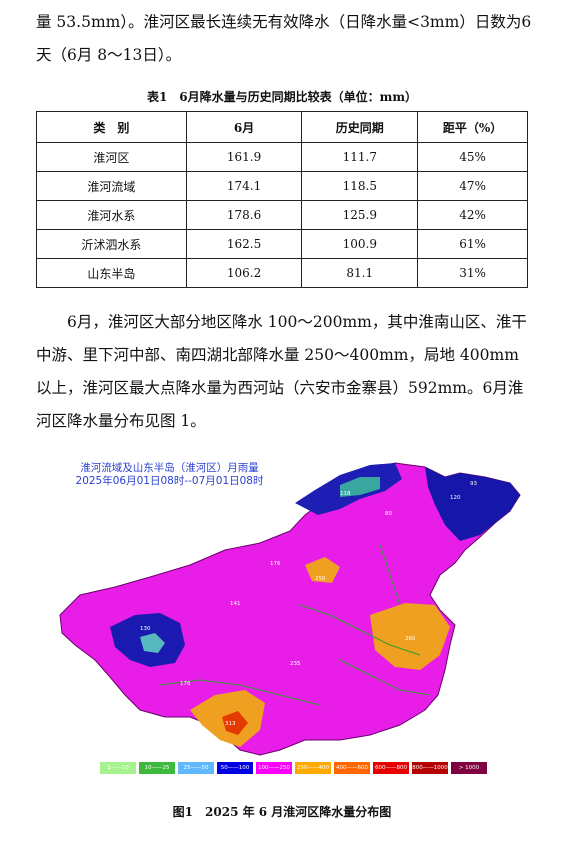 The width and height of the screenshot is (564, 843). Describe the element at coordinates (360, 157) in the screenshot. I see `cell-historical: 111.7` at that location.